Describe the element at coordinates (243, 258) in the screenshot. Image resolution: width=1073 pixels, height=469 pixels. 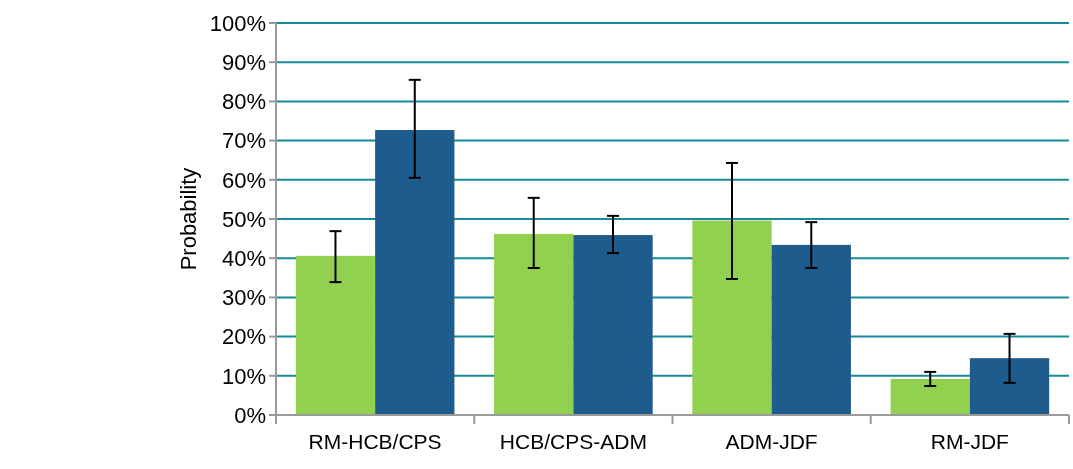
I see `y-tick-label: 40%` at that location.